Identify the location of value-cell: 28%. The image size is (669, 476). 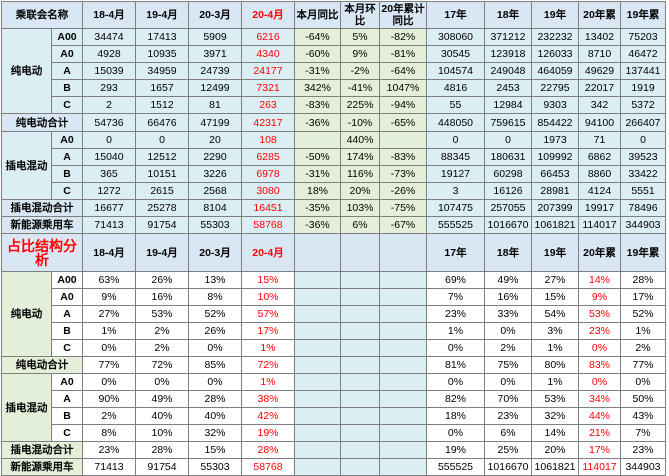
(215, 399).